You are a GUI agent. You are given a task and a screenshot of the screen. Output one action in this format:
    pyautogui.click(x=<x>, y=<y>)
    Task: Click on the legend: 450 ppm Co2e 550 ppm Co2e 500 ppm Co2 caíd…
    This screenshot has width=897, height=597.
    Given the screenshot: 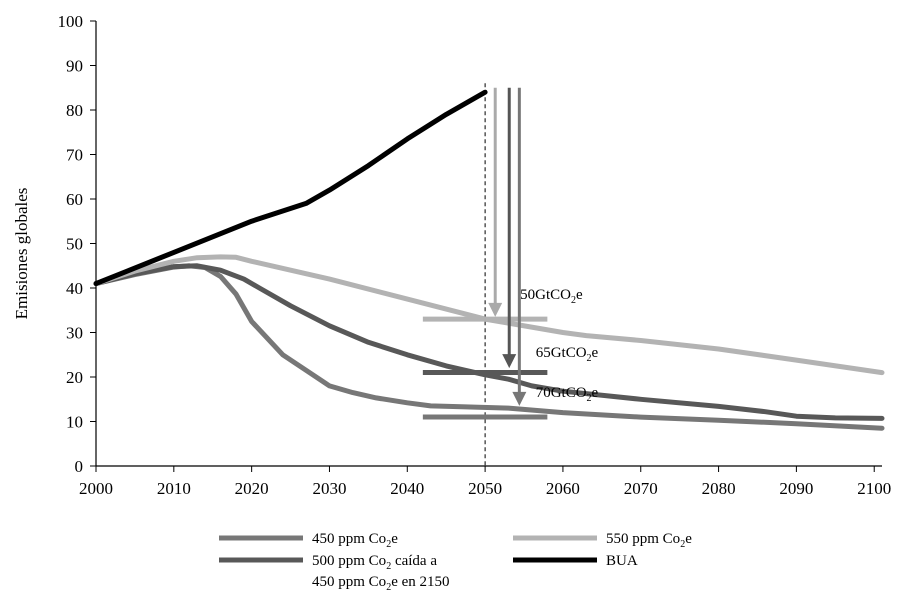 What is the action you would take?
    pyautogui.click(x=455, y=562)
    